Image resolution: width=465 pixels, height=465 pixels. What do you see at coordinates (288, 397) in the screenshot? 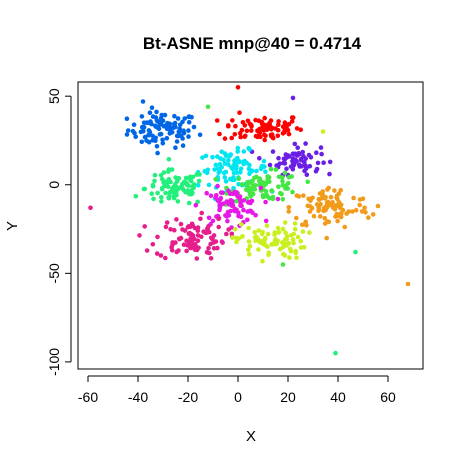
I see `x-tick-label: 20` at bounding box center [288, 397].